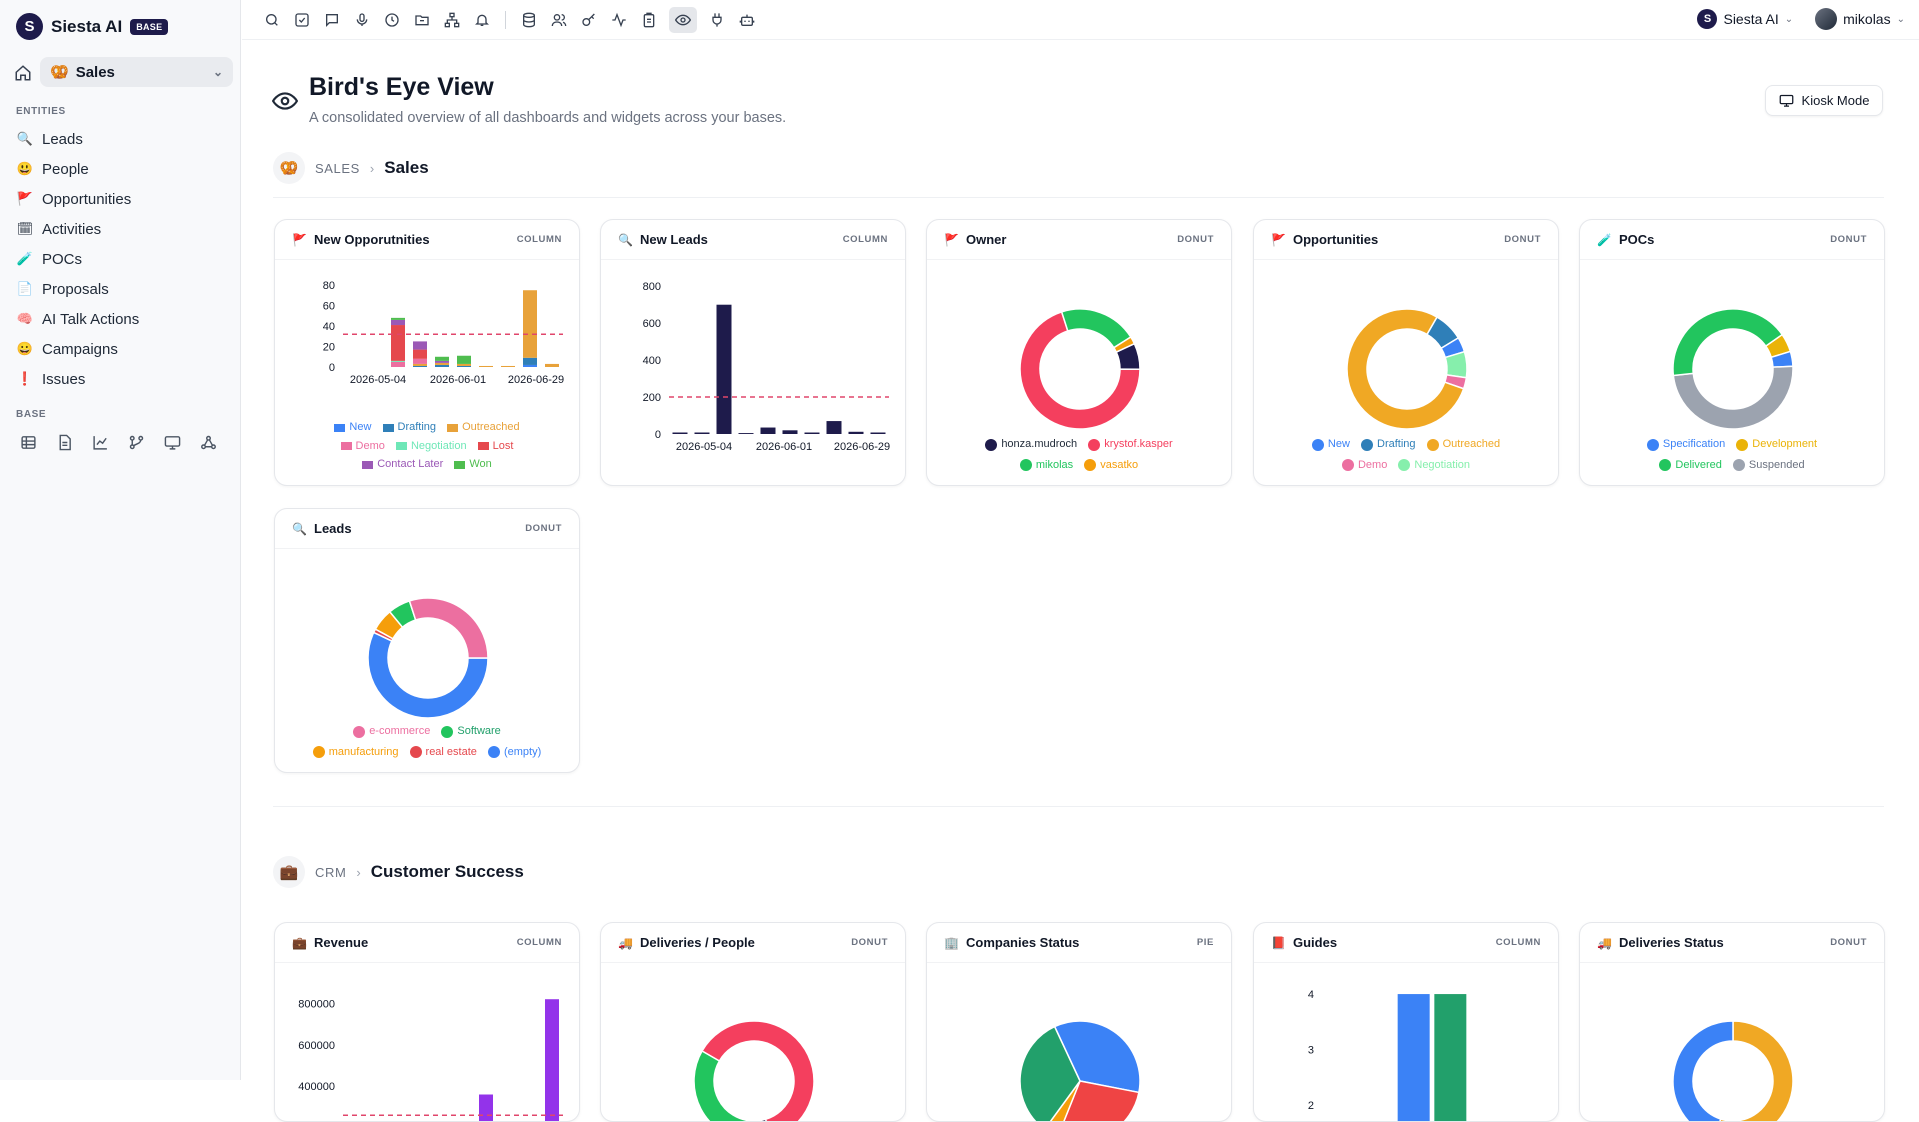  What do you see at coordinates (406, 168) in the screenshot?
I see `breadcrumb-dashboard: Sales` at bounding box center [406, 168].